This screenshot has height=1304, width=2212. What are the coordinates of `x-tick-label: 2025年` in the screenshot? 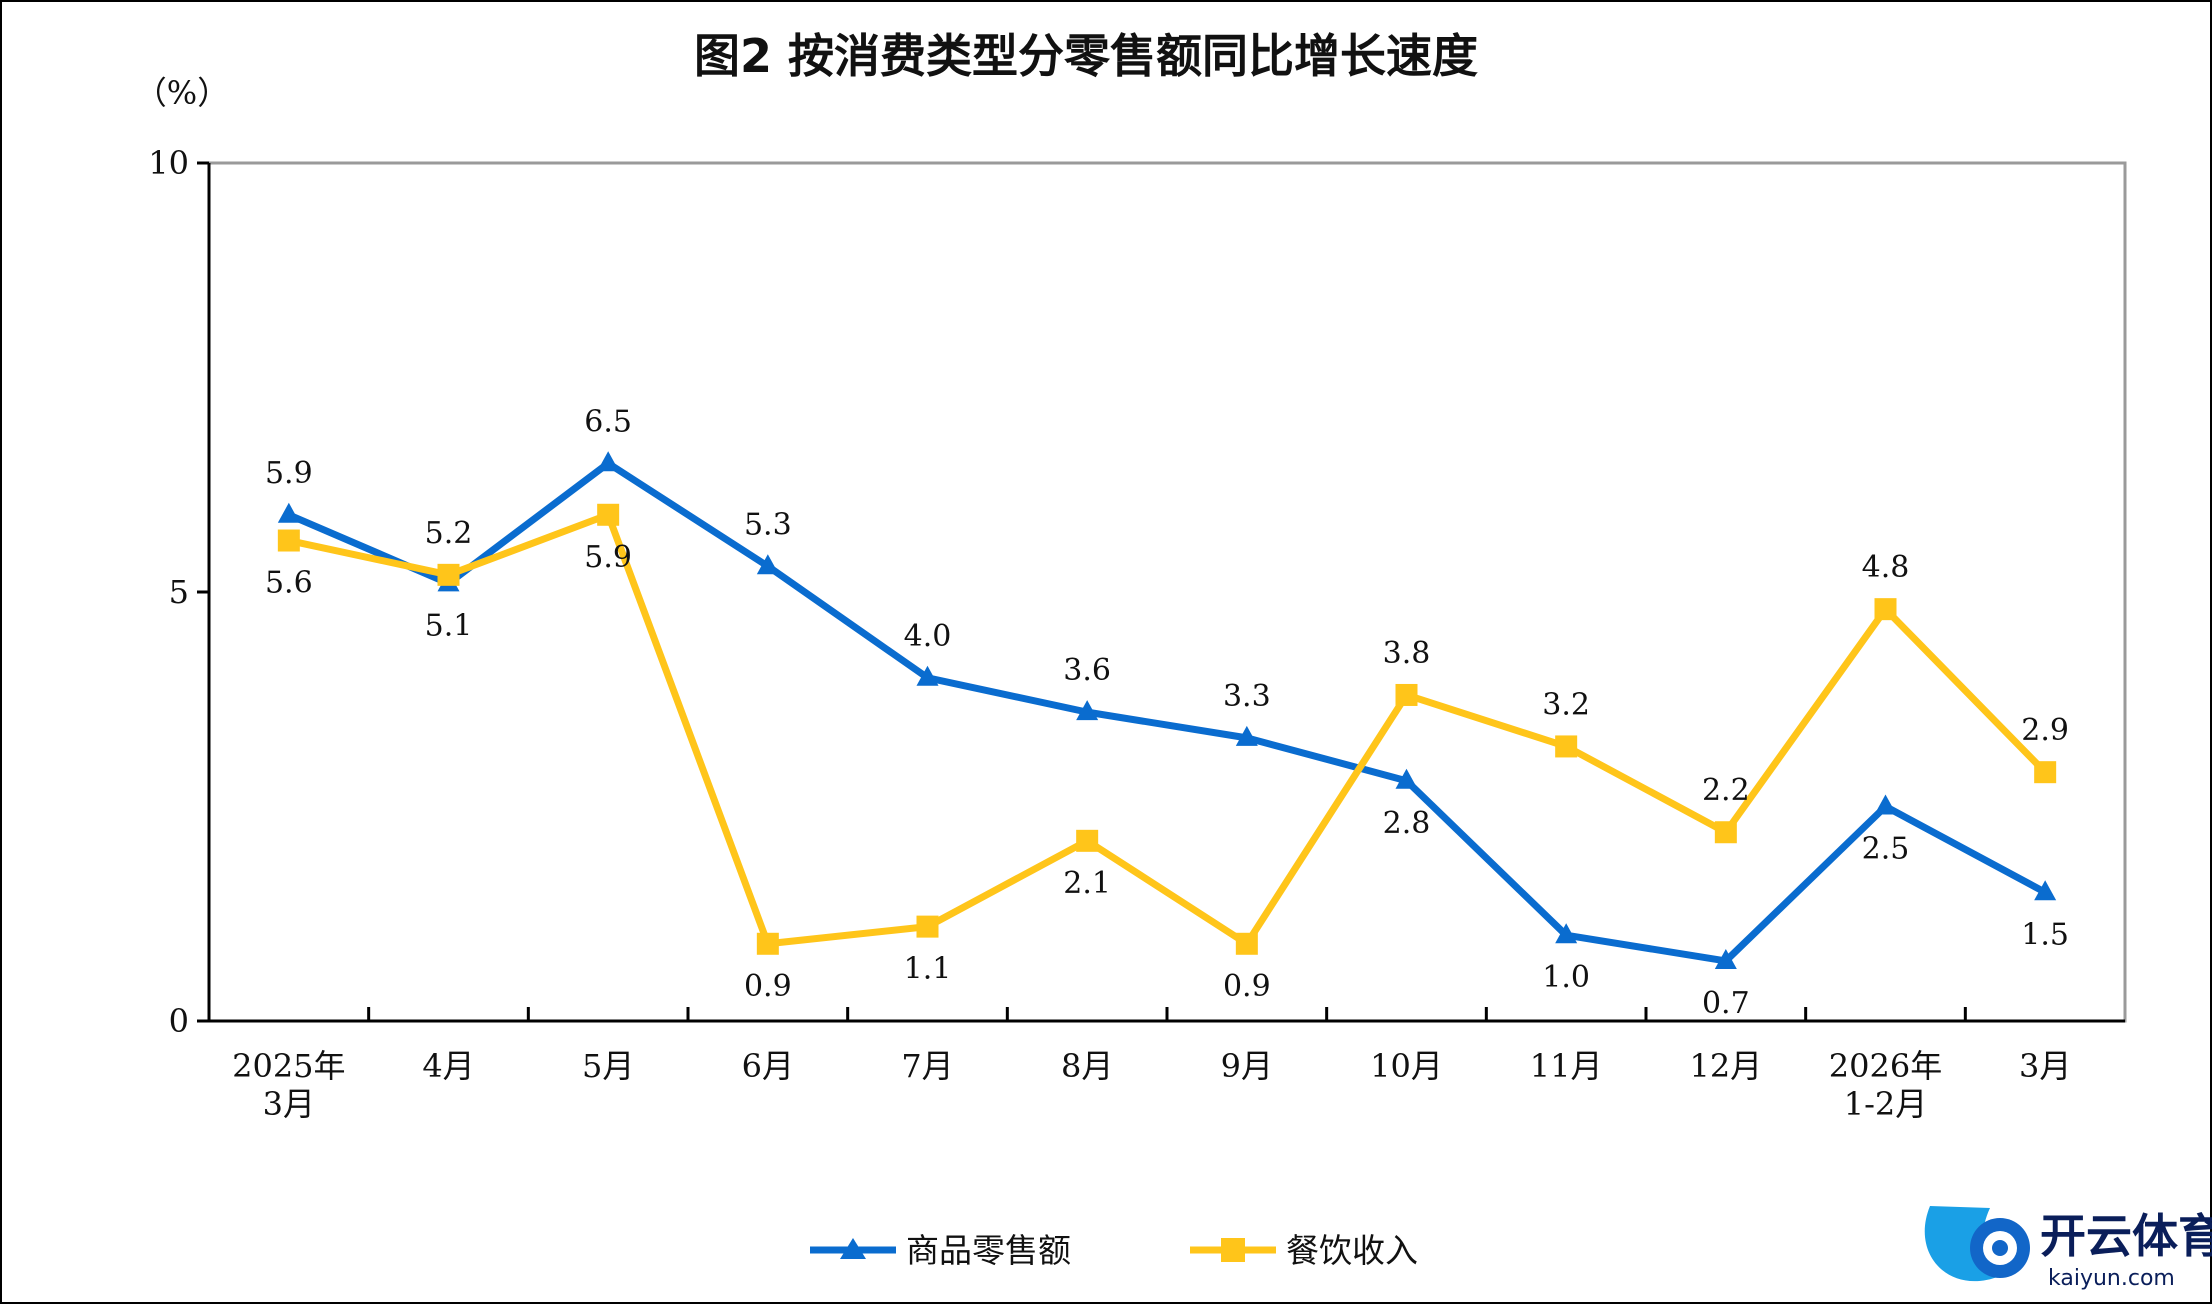 It's located at (288, 1066).